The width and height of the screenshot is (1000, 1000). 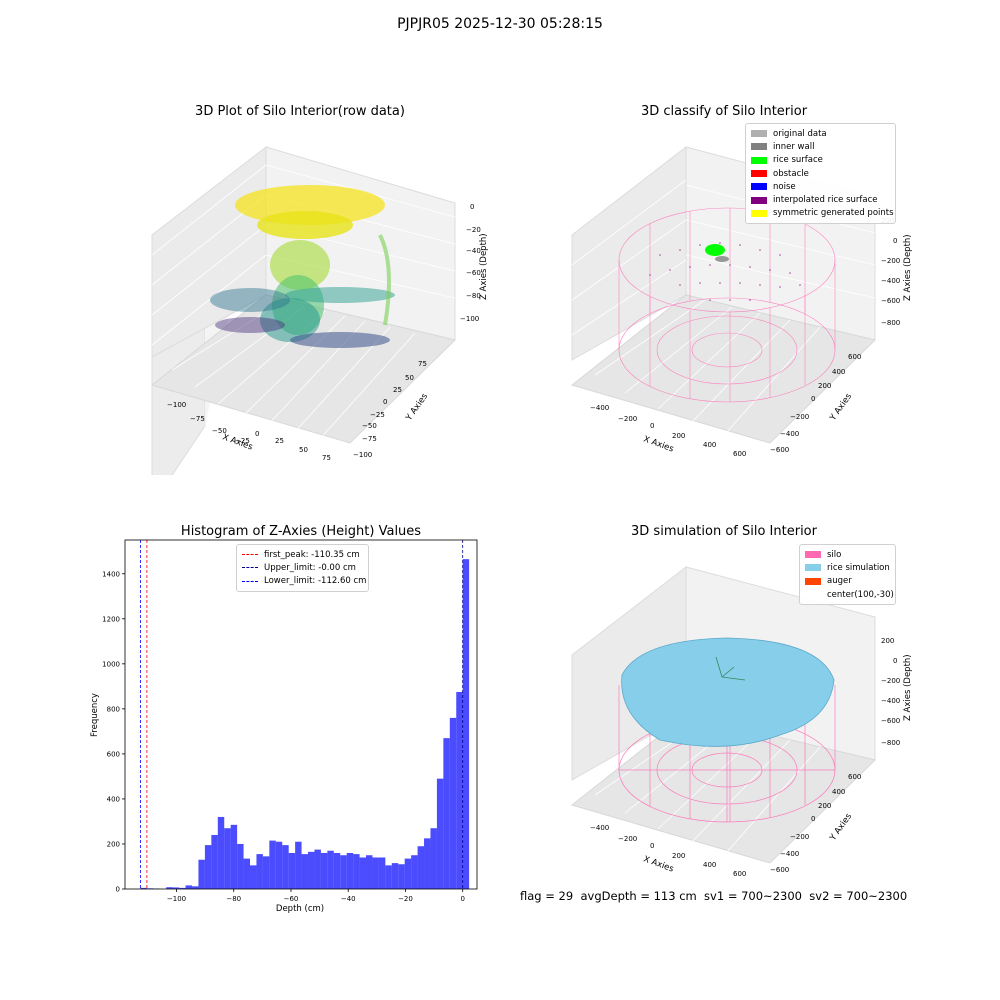 I want to click on plot1-xlabel: X Axies, so click(x=237, y=442).